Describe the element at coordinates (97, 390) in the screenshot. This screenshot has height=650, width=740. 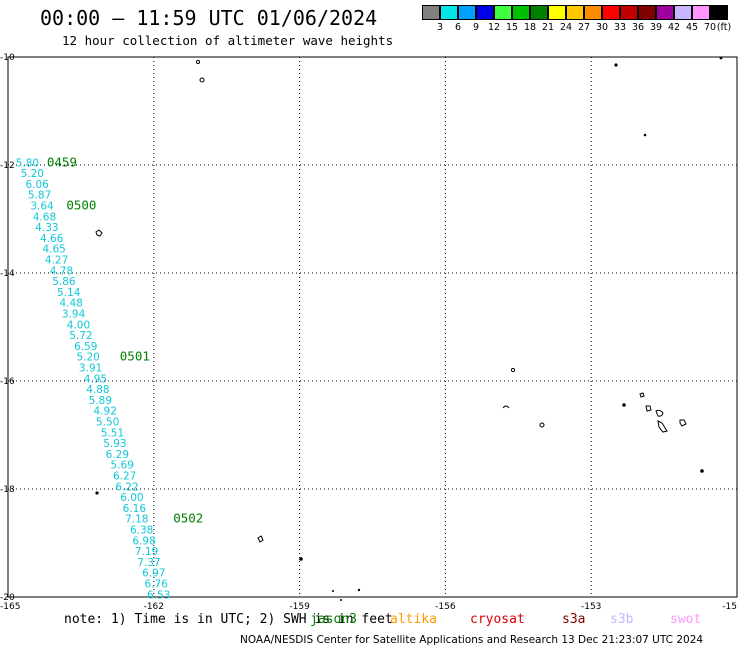
I see `wave-height-value: 4.88` at that location.